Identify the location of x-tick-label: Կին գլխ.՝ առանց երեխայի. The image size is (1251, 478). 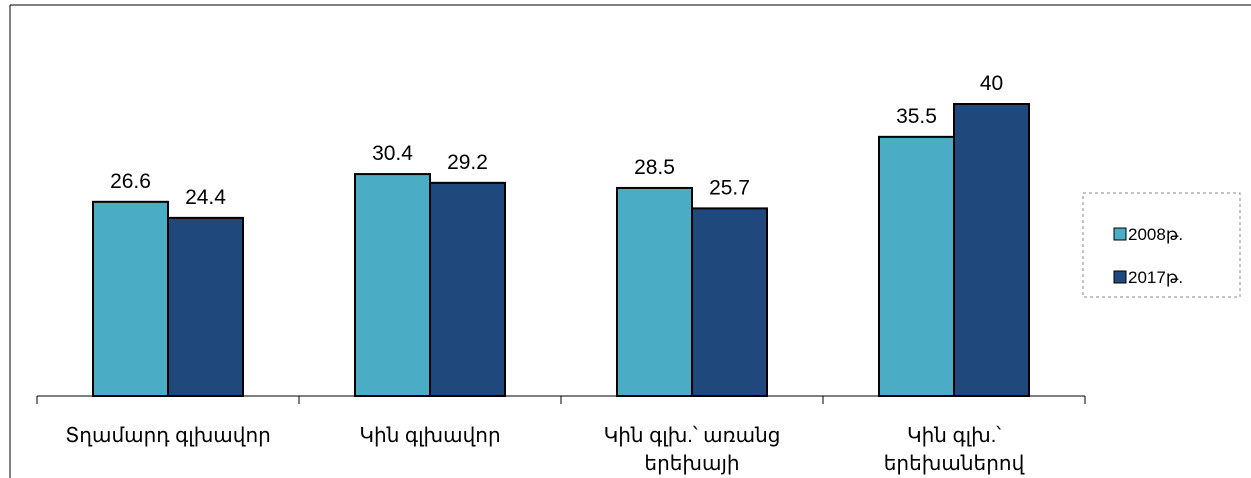
(692, 450).